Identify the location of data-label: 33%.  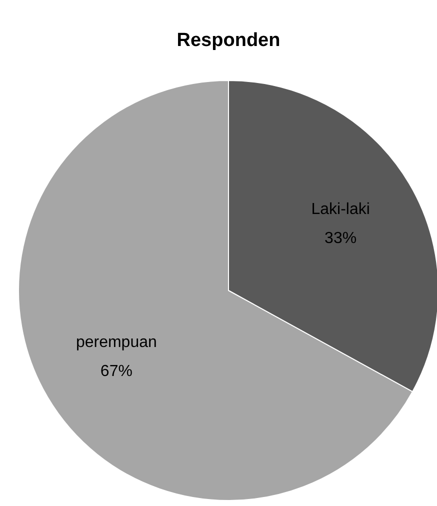
(340, 239).